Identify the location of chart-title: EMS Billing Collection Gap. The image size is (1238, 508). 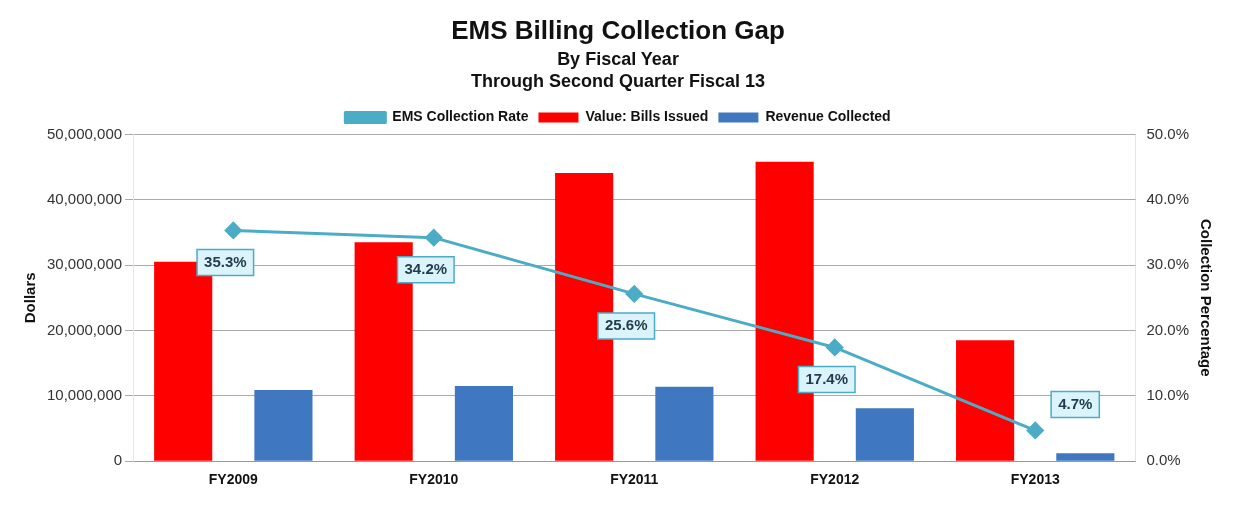
(618, 29).